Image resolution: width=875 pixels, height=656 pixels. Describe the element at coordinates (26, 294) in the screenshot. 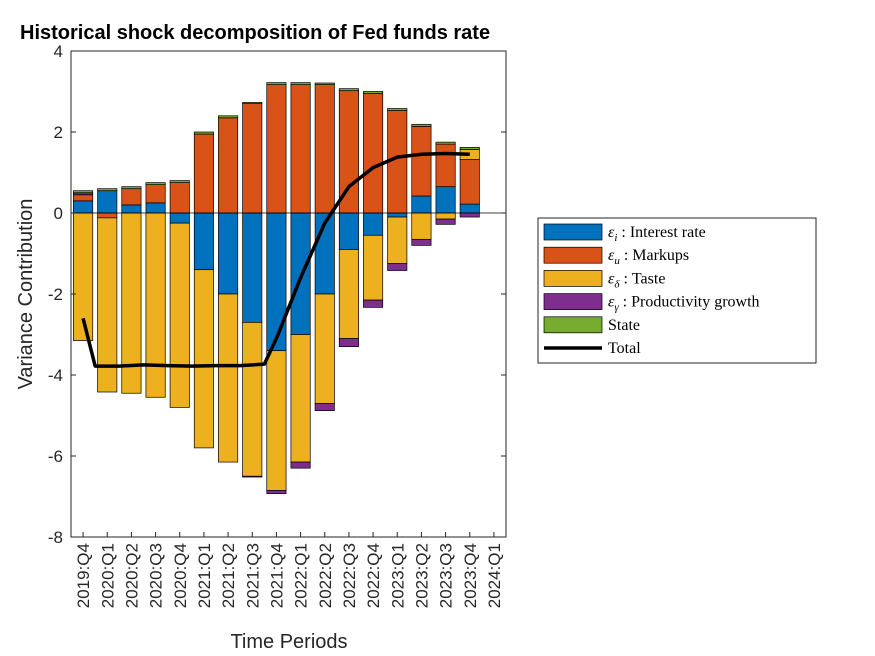

I see `y-axis-label: Variance Contribution` at that location.